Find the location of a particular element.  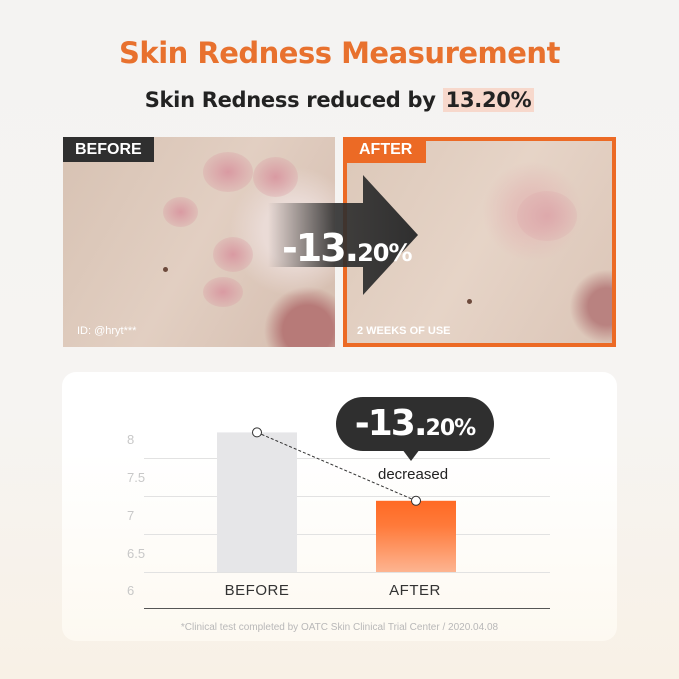

subtitle: Skin Redness reduced by 13.20% is located at coordinates (339, 100).